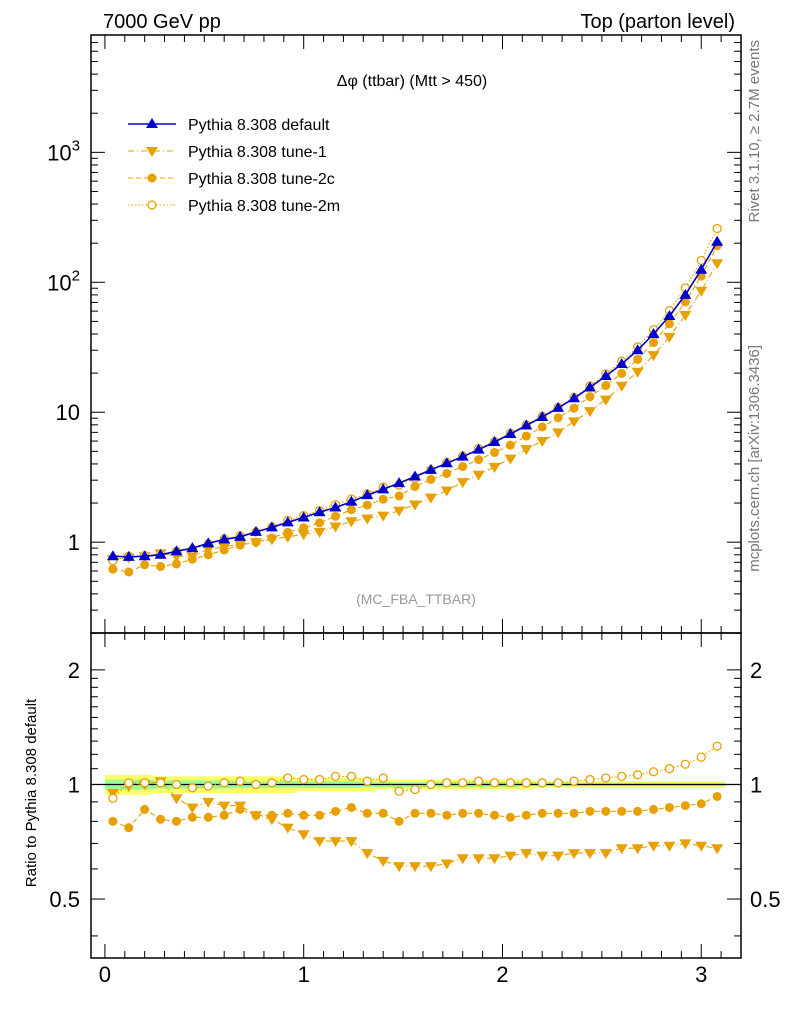  I want to click on legend-entry: Pythia 8.308 tune-2c, so click(261, 179).